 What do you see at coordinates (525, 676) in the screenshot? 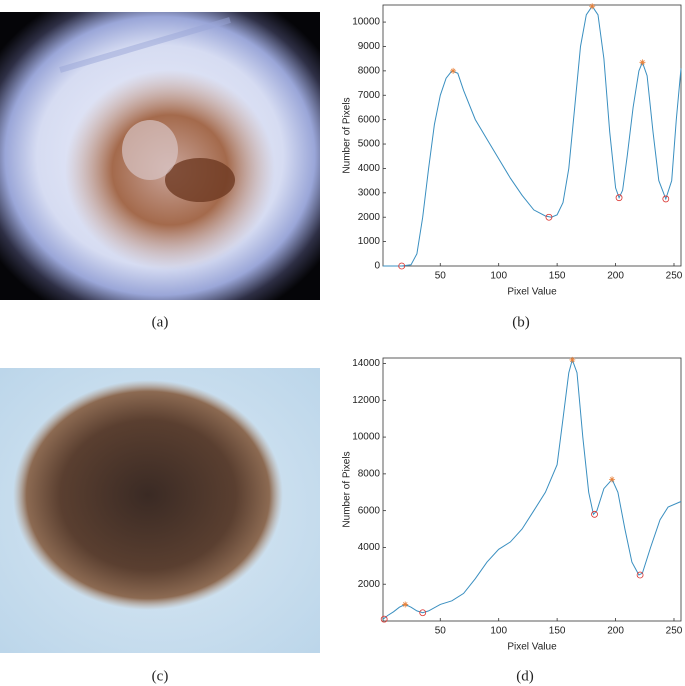
I see `caption: (d)` at bounding box center [525, 676].